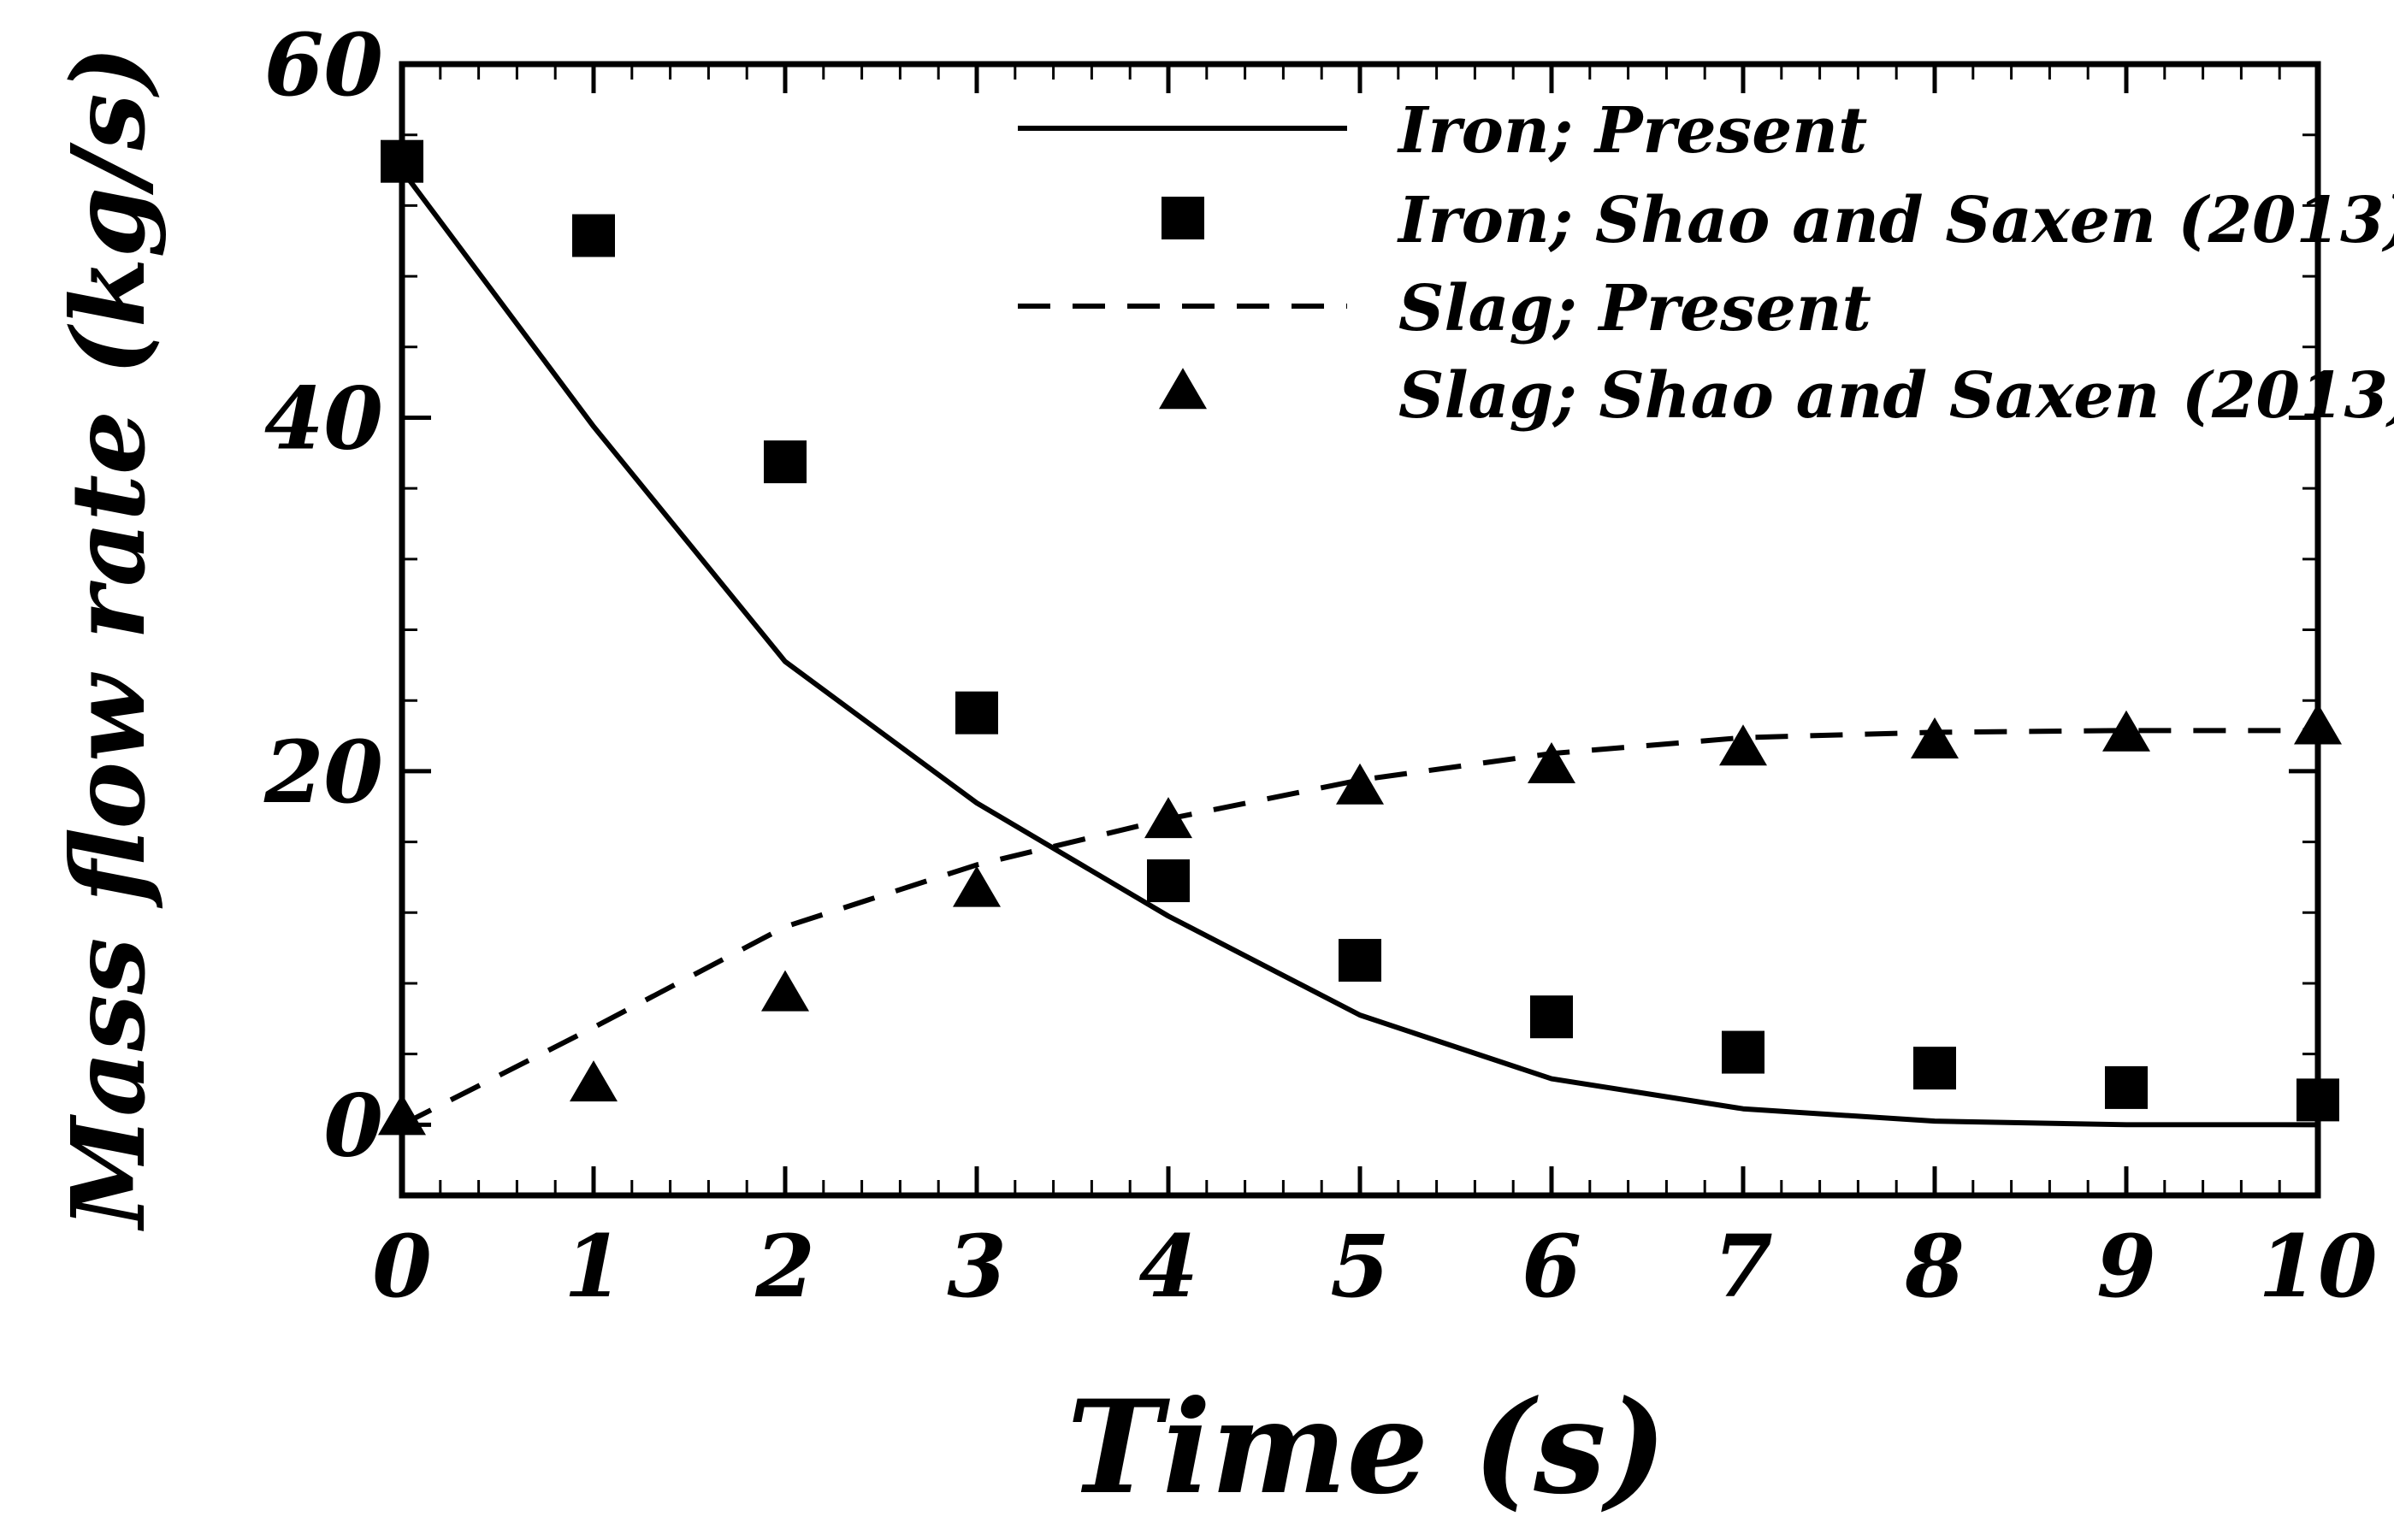 Image resolution: width=2394 pixels, height=1540 pixels. What do you see at coordinates (977, 1267) in the screenshot?
I see `x-tick-label: 3` at bounding box center [977, 1267].